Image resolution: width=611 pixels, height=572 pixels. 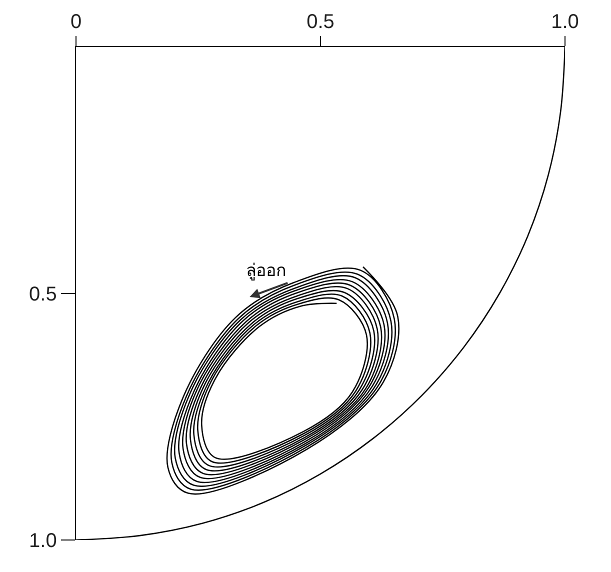 What do you see at coordinates (266, 271) in the screenshot?
I see `annotation: ลู่ออก` at bounding box center [266, 271].